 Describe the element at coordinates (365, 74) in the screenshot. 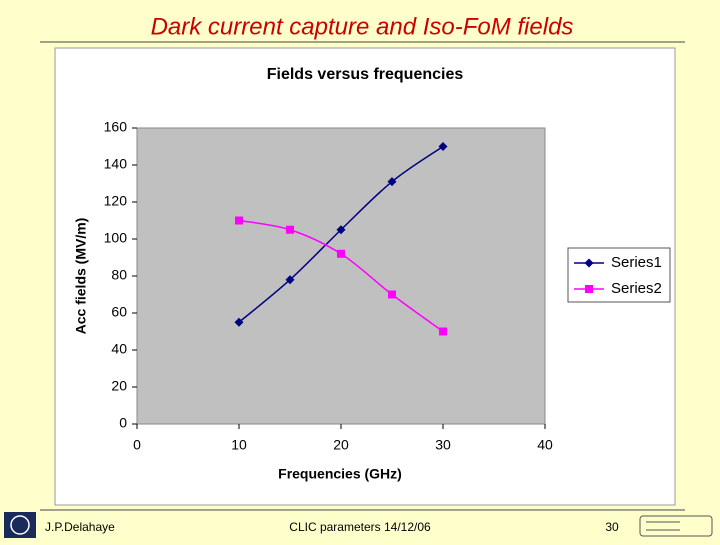

I see `chart-title: Fields versus frequencies` at that location.